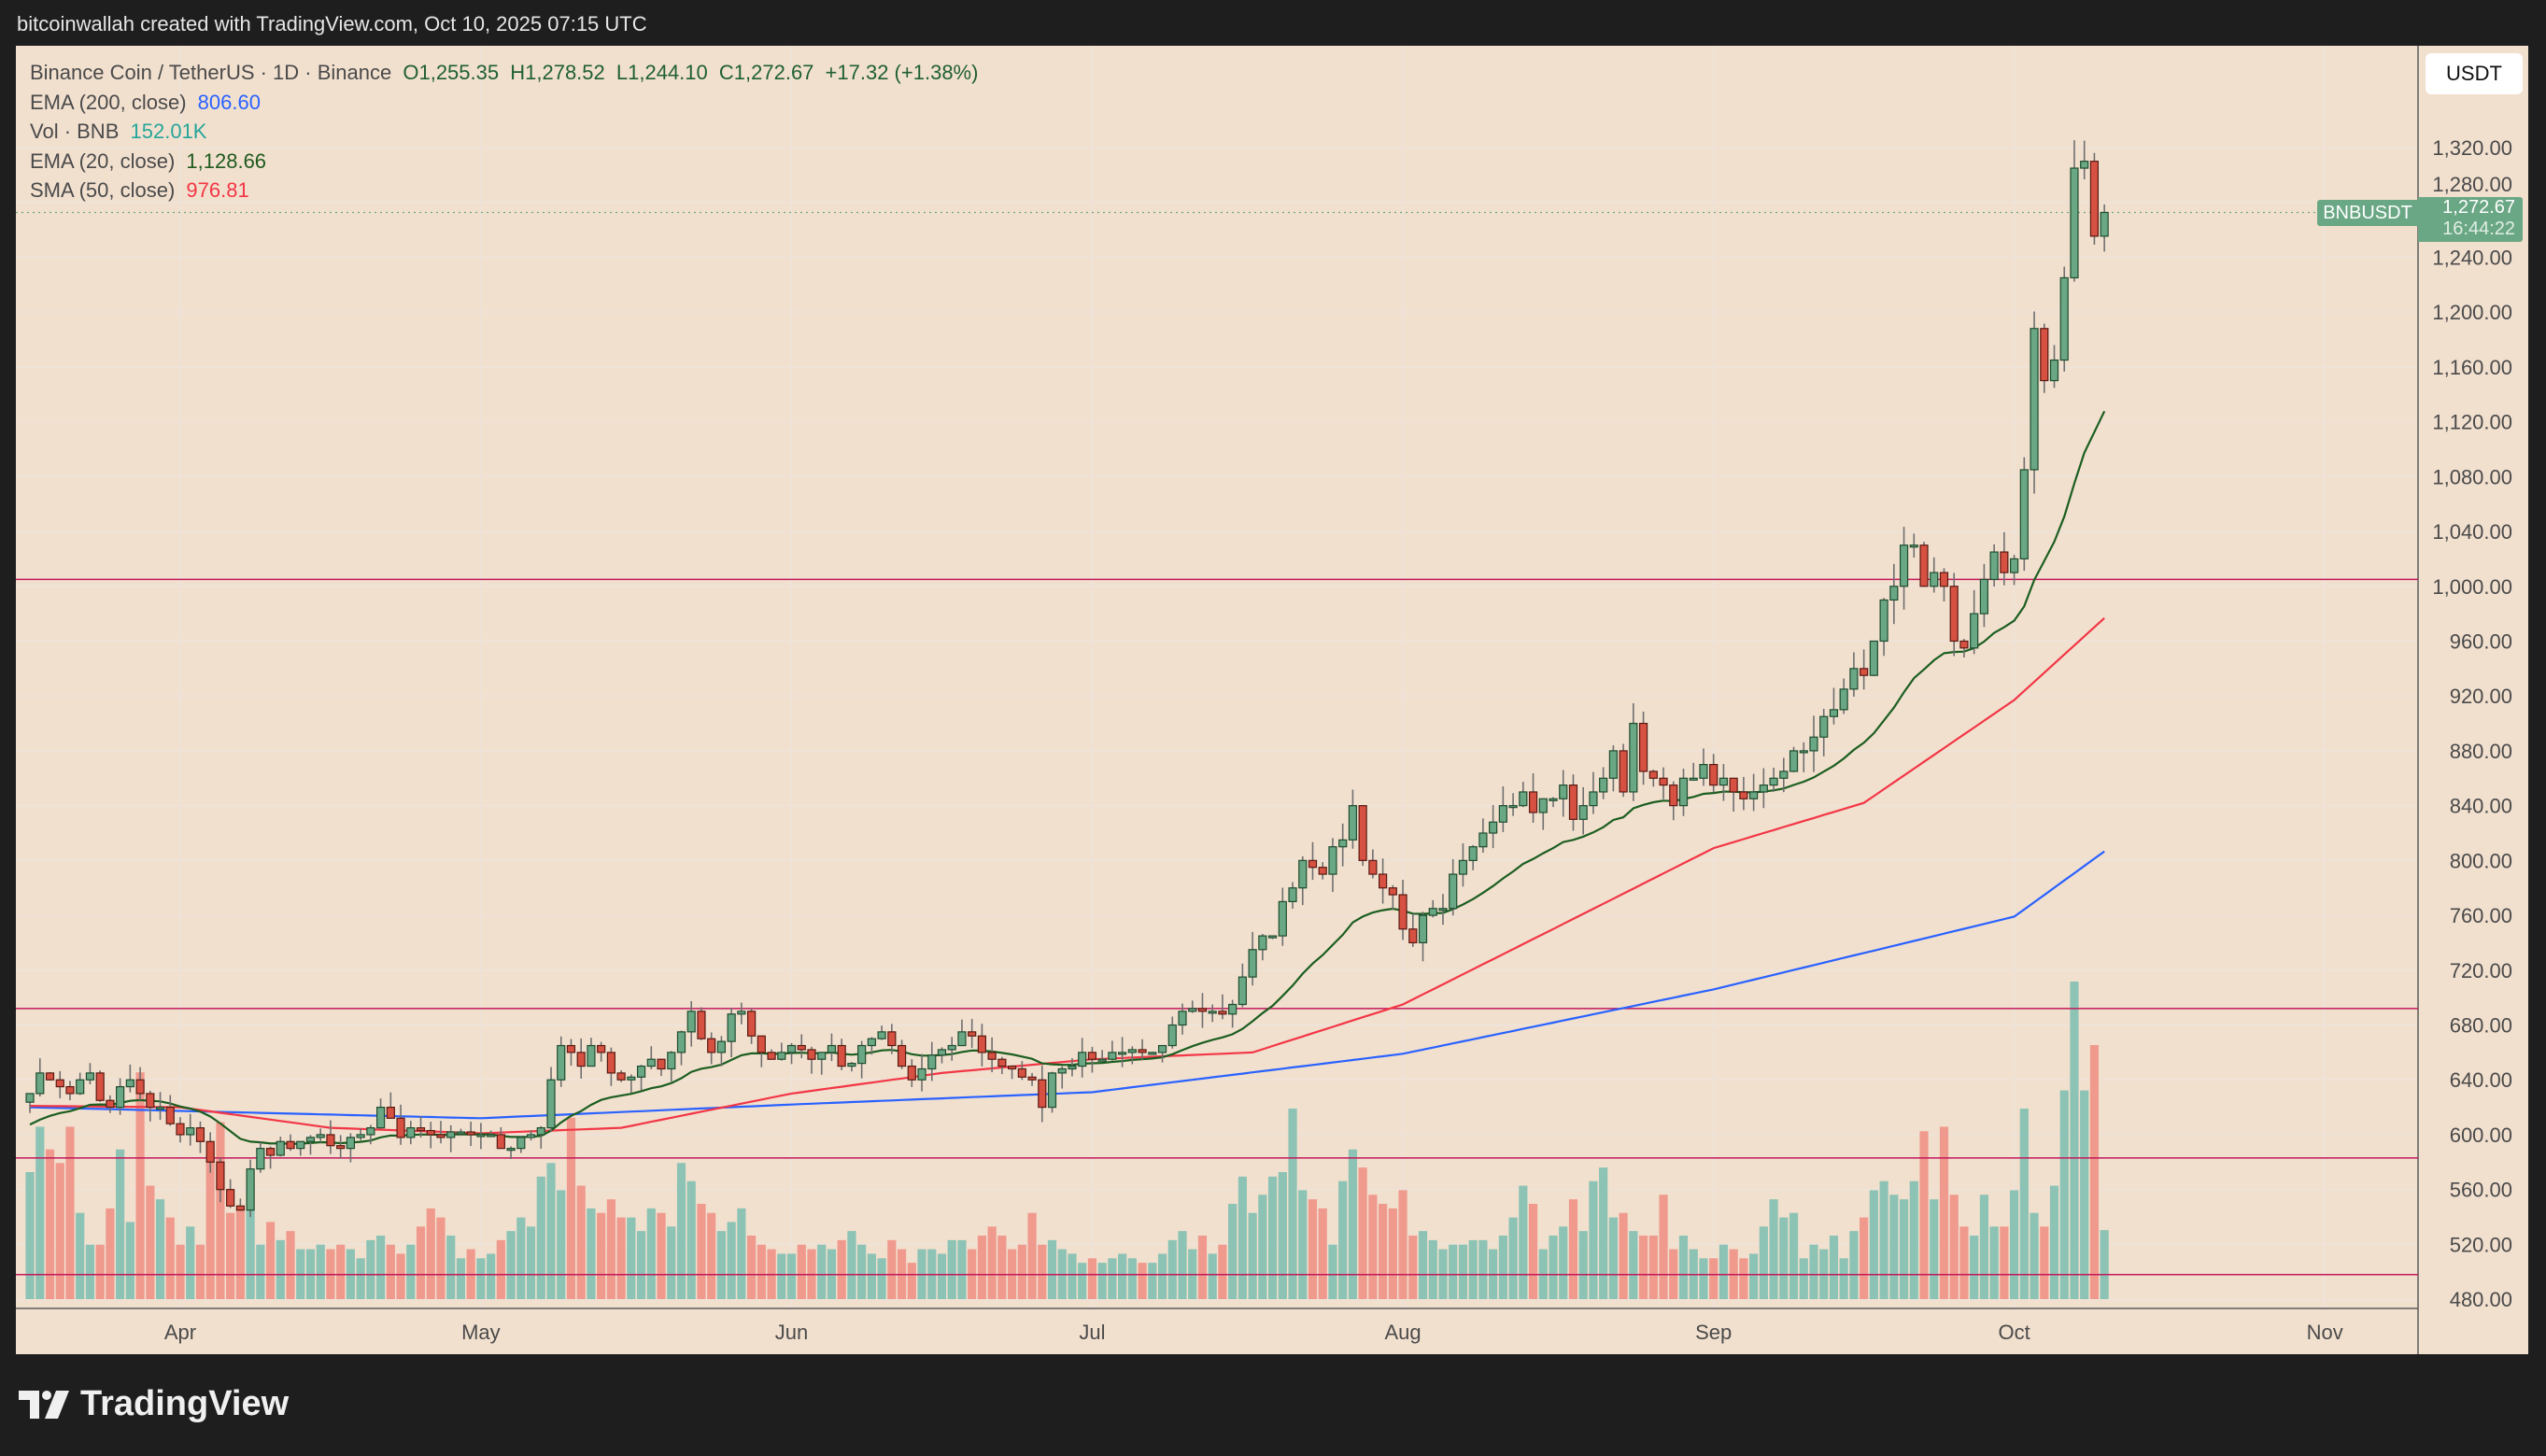 The height and width of the screenshot is (1456, 2546). I want to click on currency-button: USDT, so click(2474, 73).